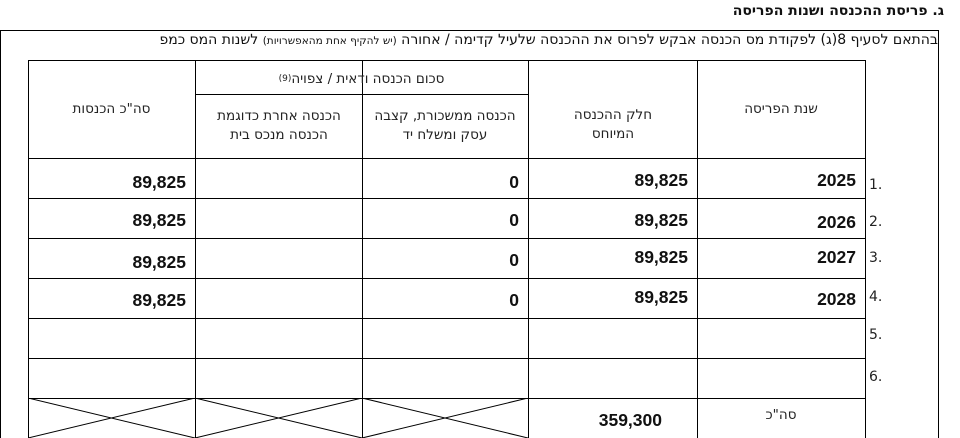  What do you see at coordinates (159, 220) in the screenshot?
I see `row-2-total: 89,825` at bounding box center [159, 220].